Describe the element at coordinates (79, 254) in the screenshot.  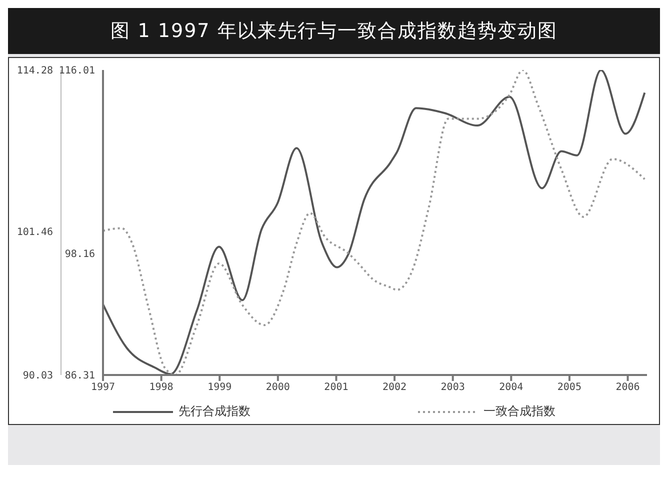
I see `y-tick-label: 98.16` at that location.